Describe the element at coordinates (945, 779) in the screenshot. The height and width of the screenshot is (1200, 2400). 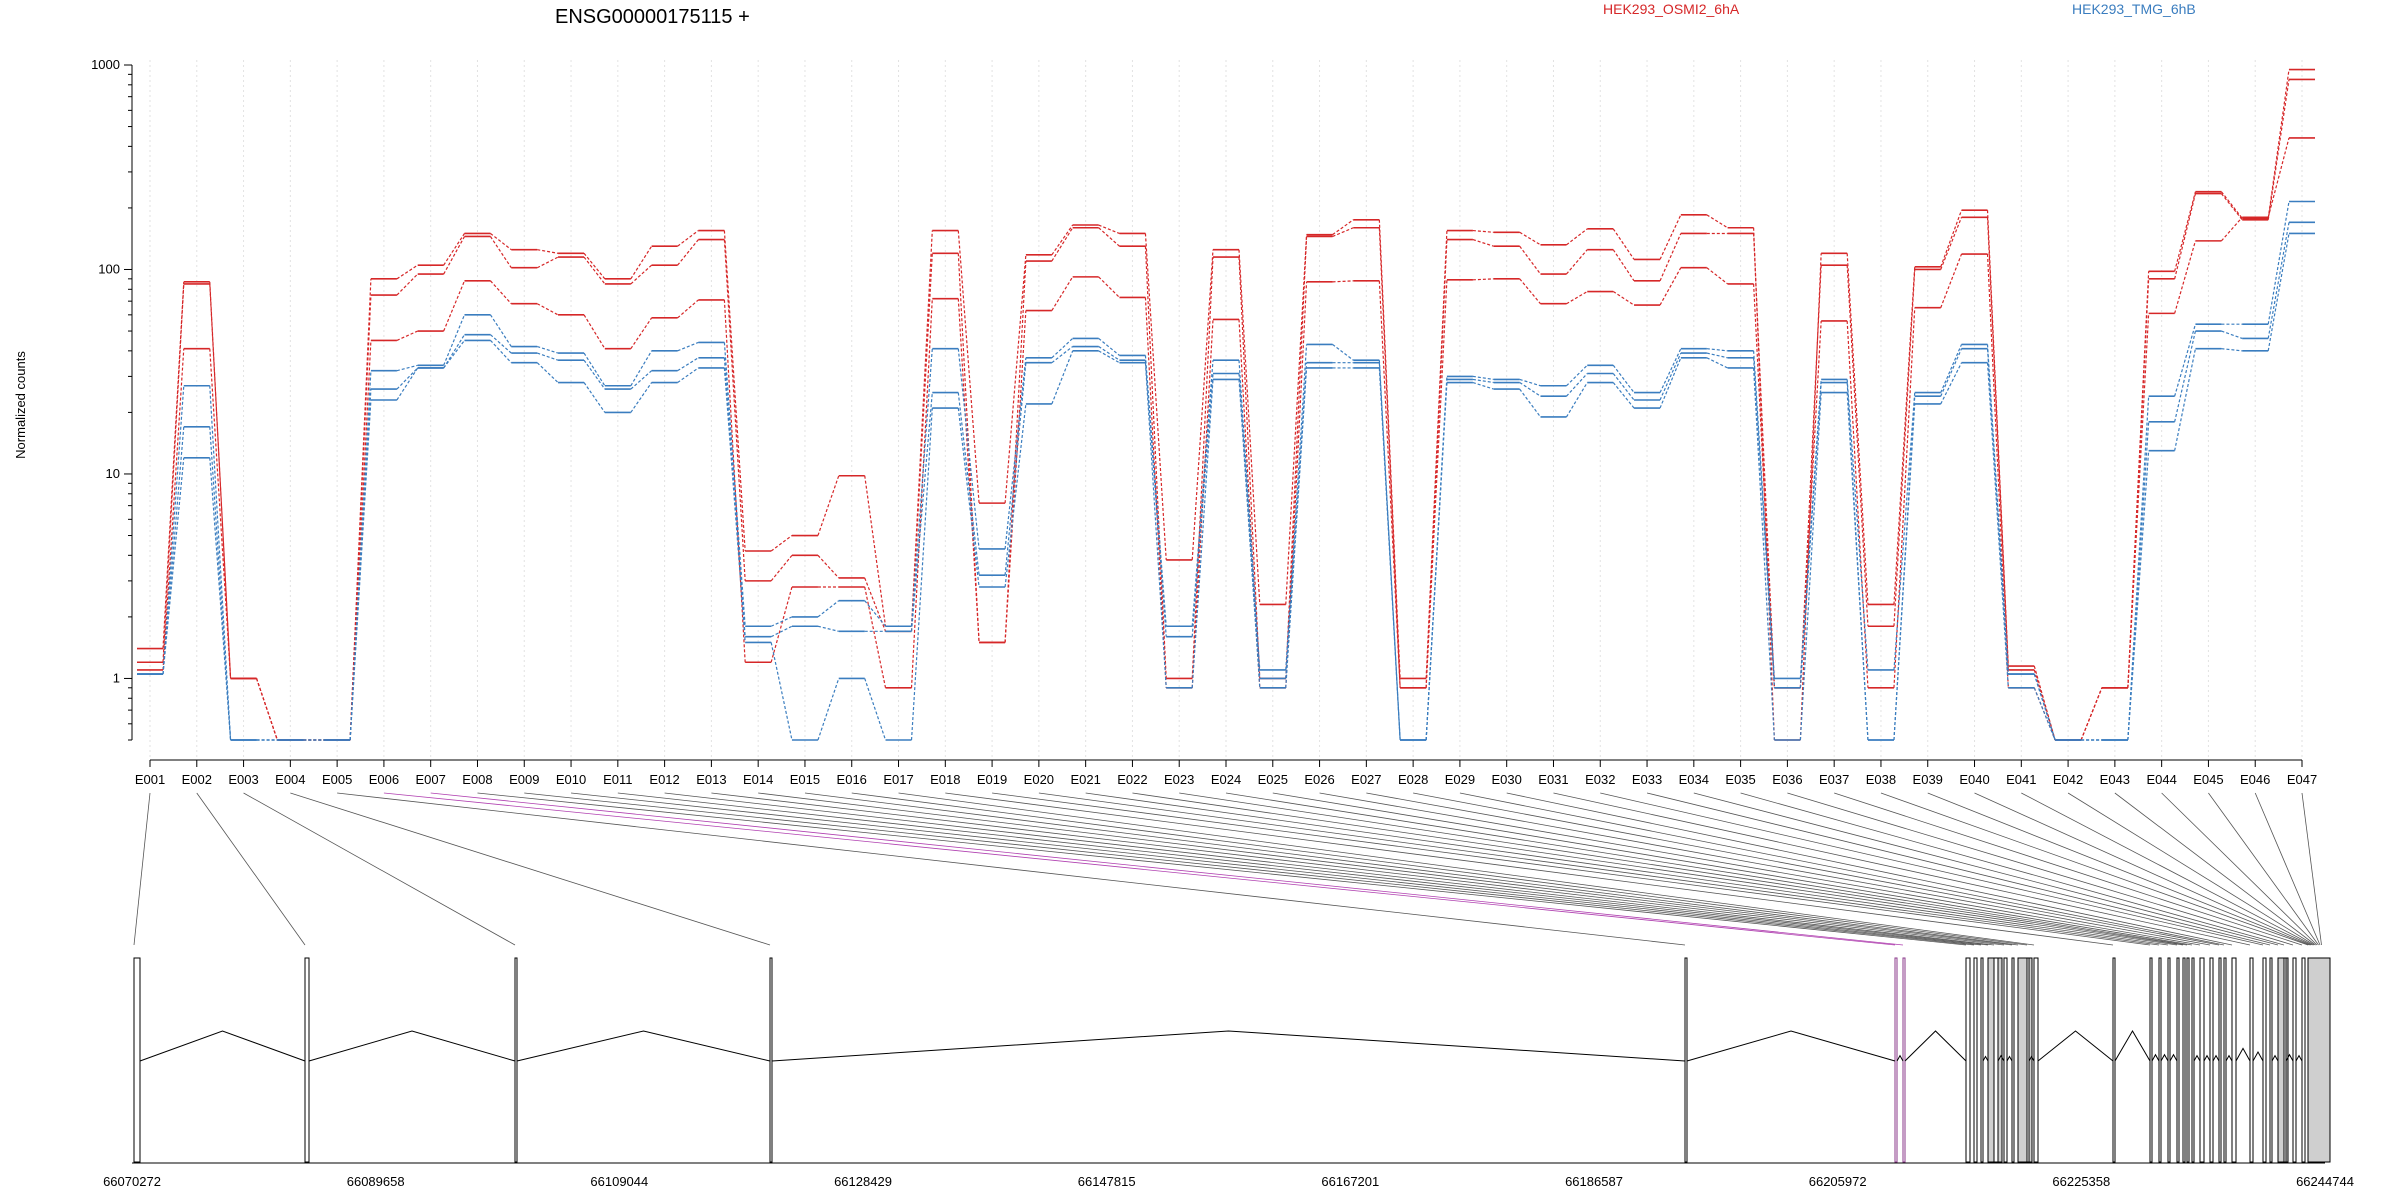
I see `exon-label: E018` at that location.